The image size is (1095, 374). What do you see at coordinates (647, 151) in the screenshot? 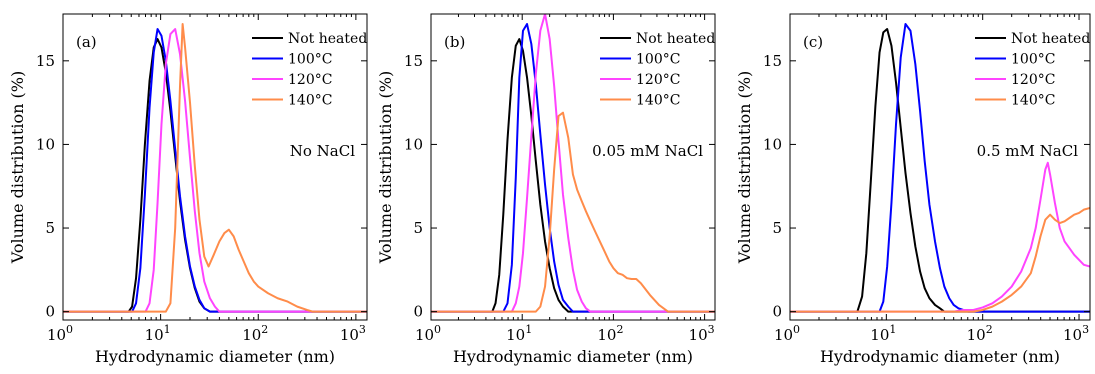
I see `panel-annotation: 0.05 mM NaCl` at bounding box center [647, 151].